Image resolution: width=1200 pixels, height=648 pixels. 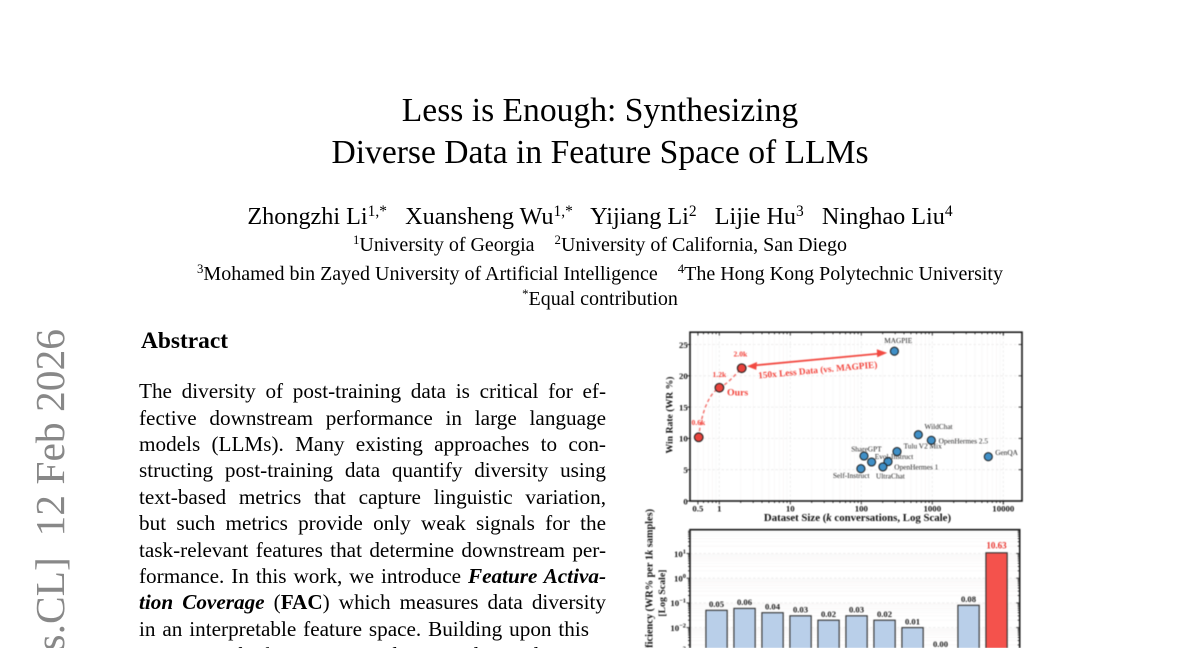 I want to click on svg-text: 10⁻¹, so click(x=678, y=603).